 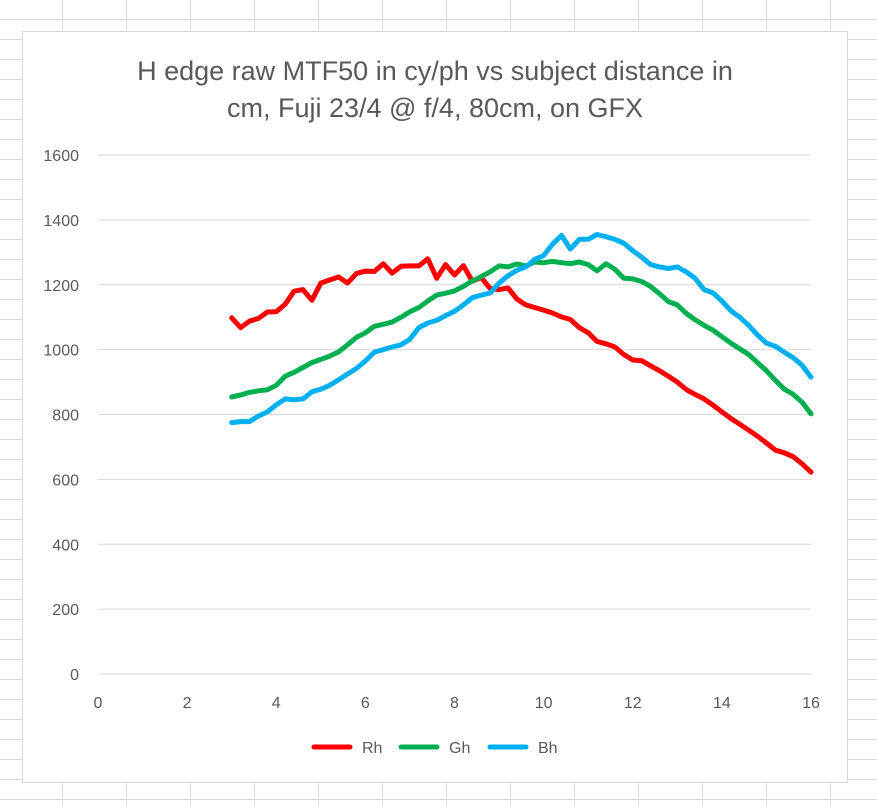 I want to click on x-tick-label: 2, so click(x=187, y=703).